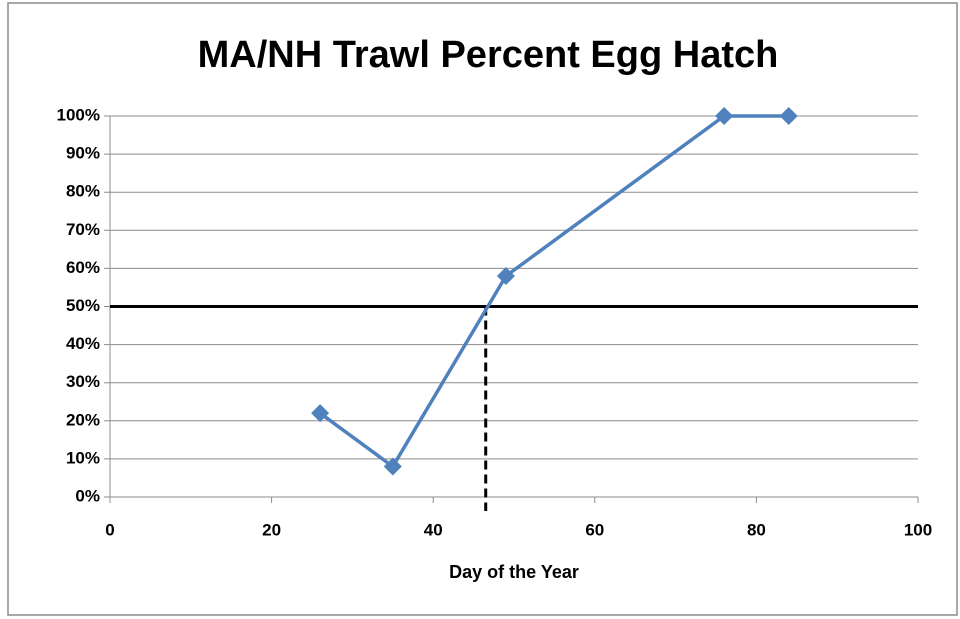 The width and height of the screenshot is (960, 619). I want to click on y-tick-label: 10%, so click(83, 457).